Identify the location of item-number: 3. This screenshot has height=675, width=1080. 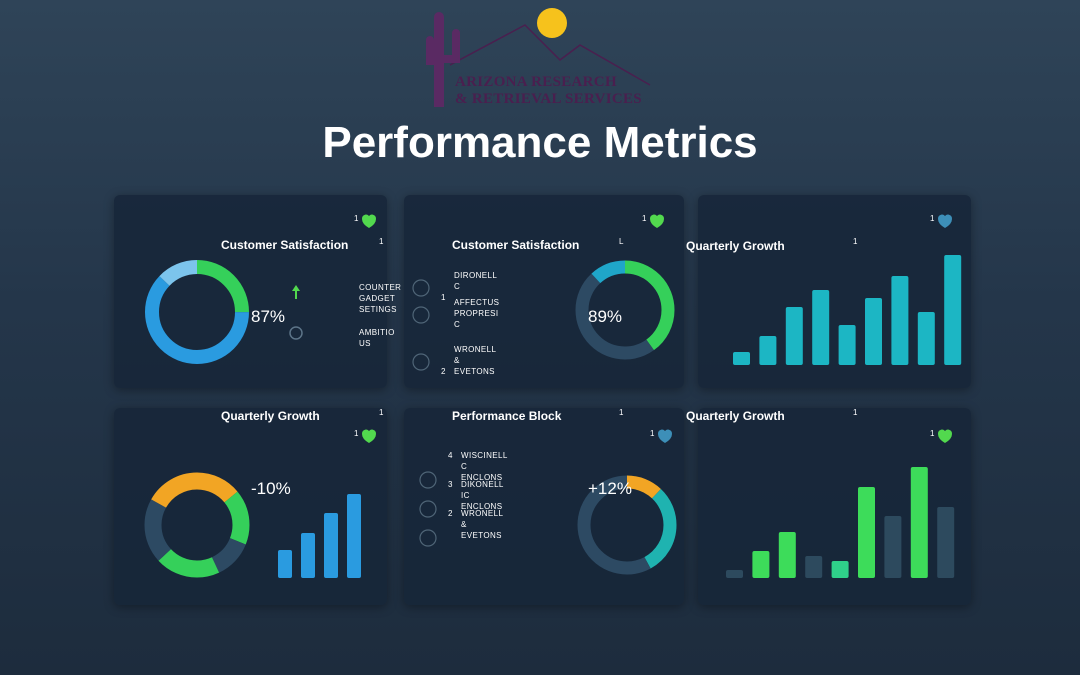
(450, 484).